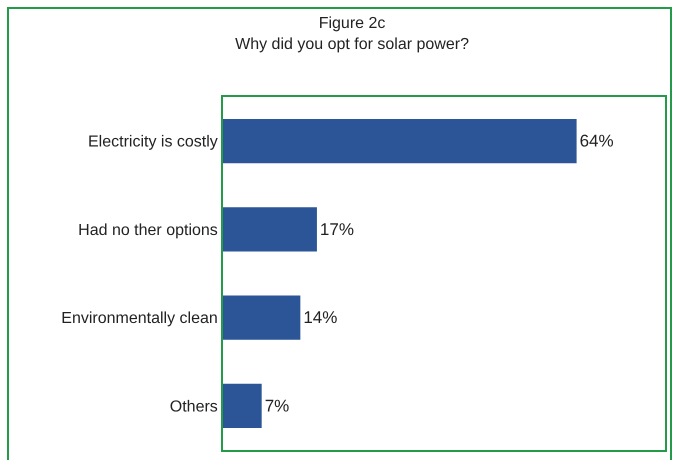 The width and height of the screenshot is (677, 460). What do you see at coordinates (352, 44) in the screenshot?
I see `chart-subtitle: Why did you opt for solar power?` at bounding box center [352, 44].